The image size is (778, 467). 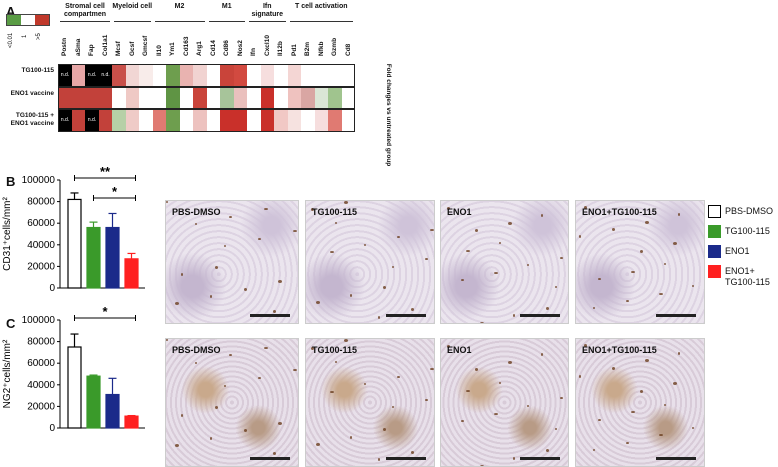 What do you see at coordinates (199, 48) in the screenshot?
I see `gene-label: Arg1` at bounding box center [199, 48].